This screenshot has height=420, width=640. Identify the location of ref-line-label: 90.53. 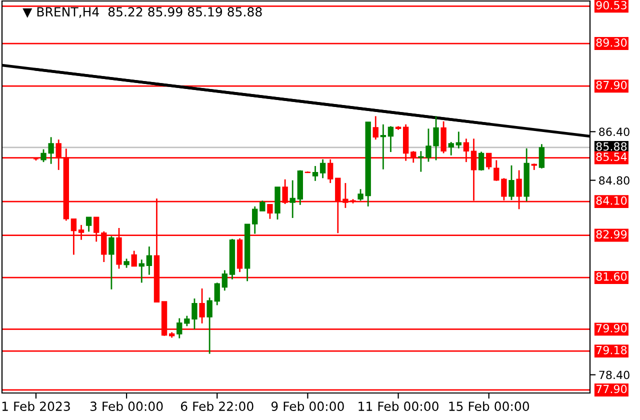
(611, 5).